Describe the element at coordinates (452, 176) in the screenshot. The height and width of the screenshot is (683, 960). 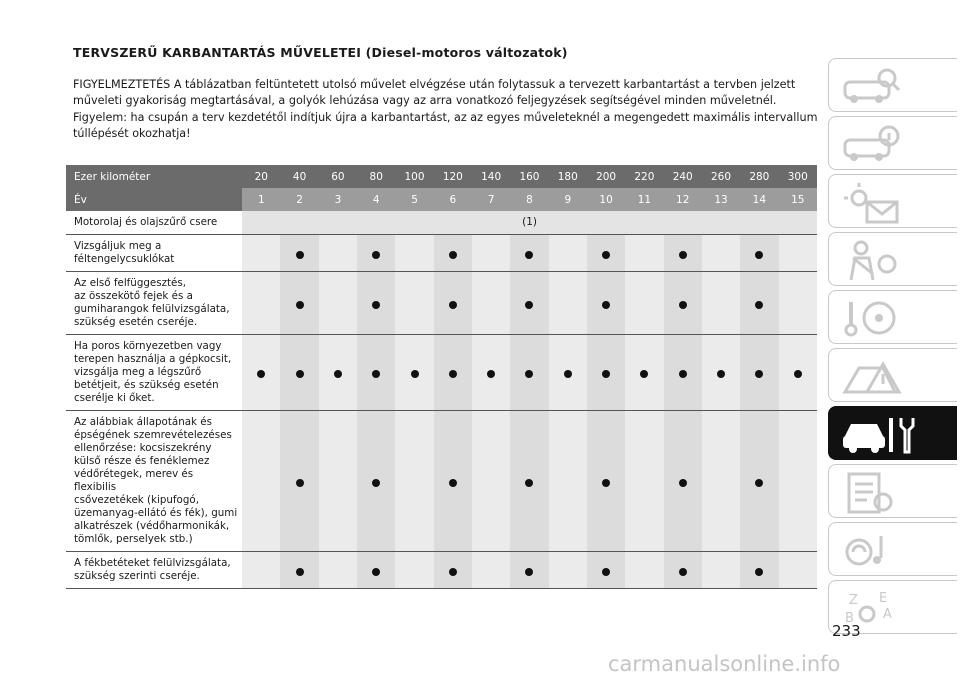
I see `km-header-cell: 120` at that location.